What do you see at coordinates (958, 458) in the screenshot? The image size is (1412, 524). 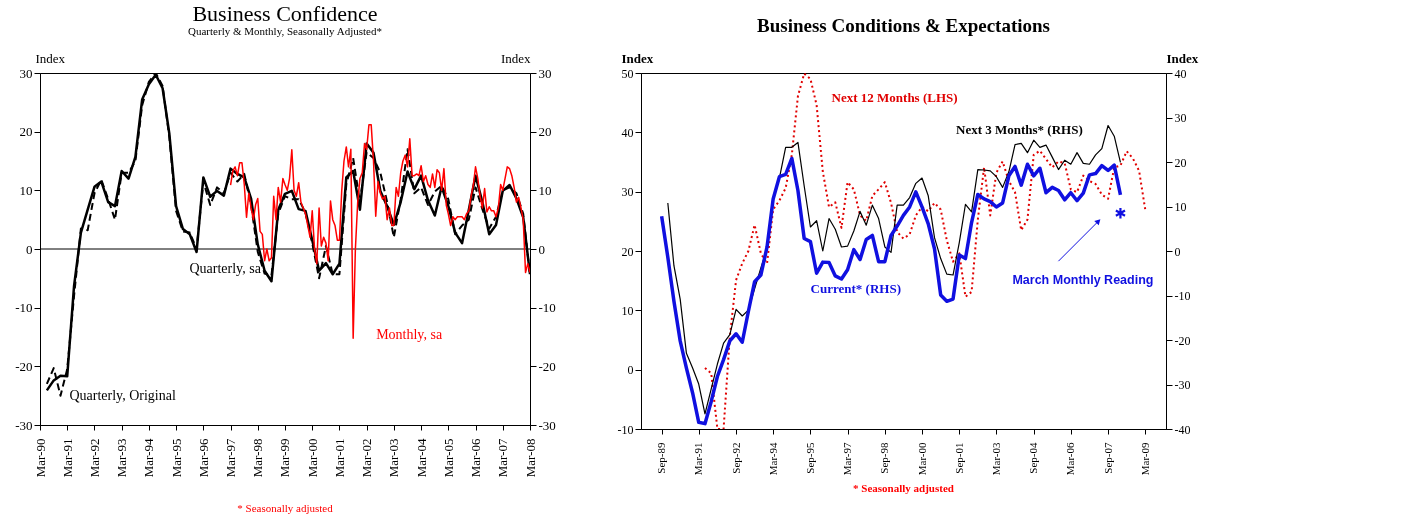 I see `x-tick-label: Sep-01` at bounding box center [958, 458].